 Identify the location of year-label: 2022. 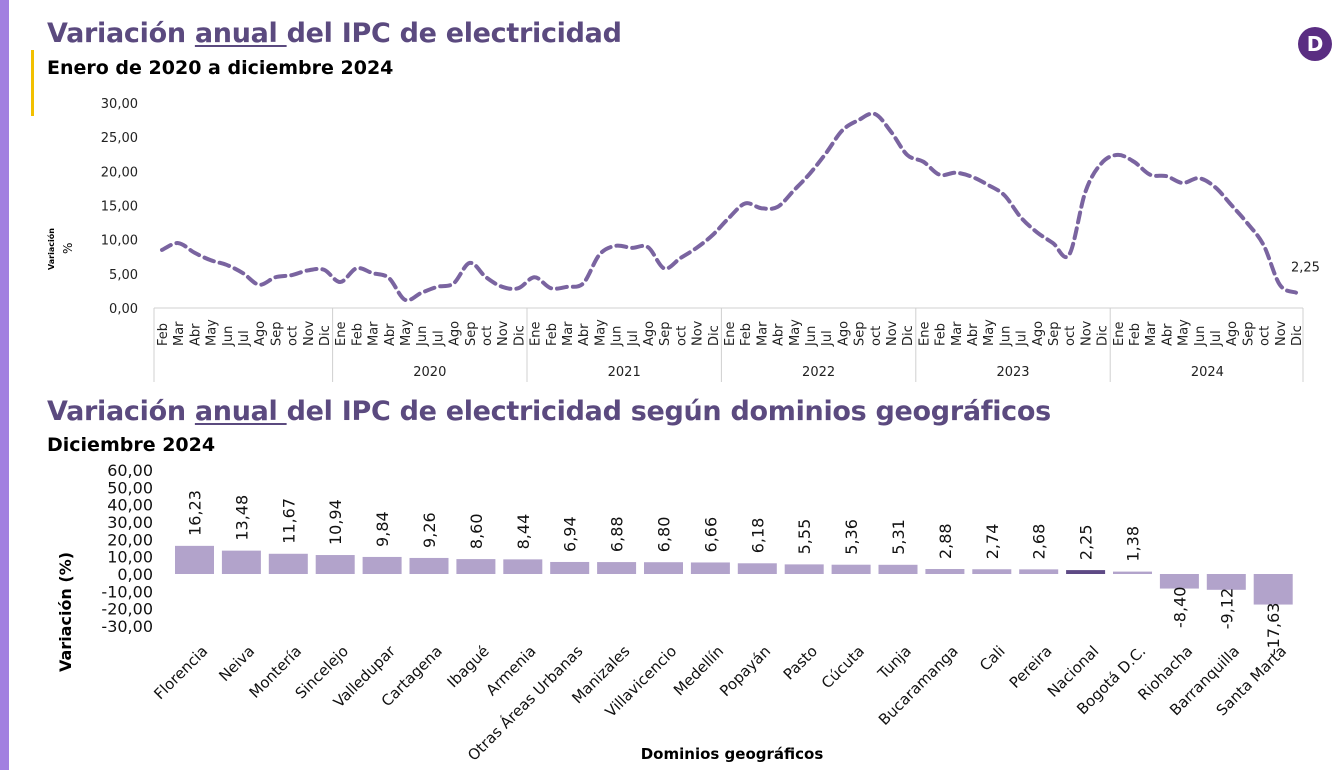
(818, 372).